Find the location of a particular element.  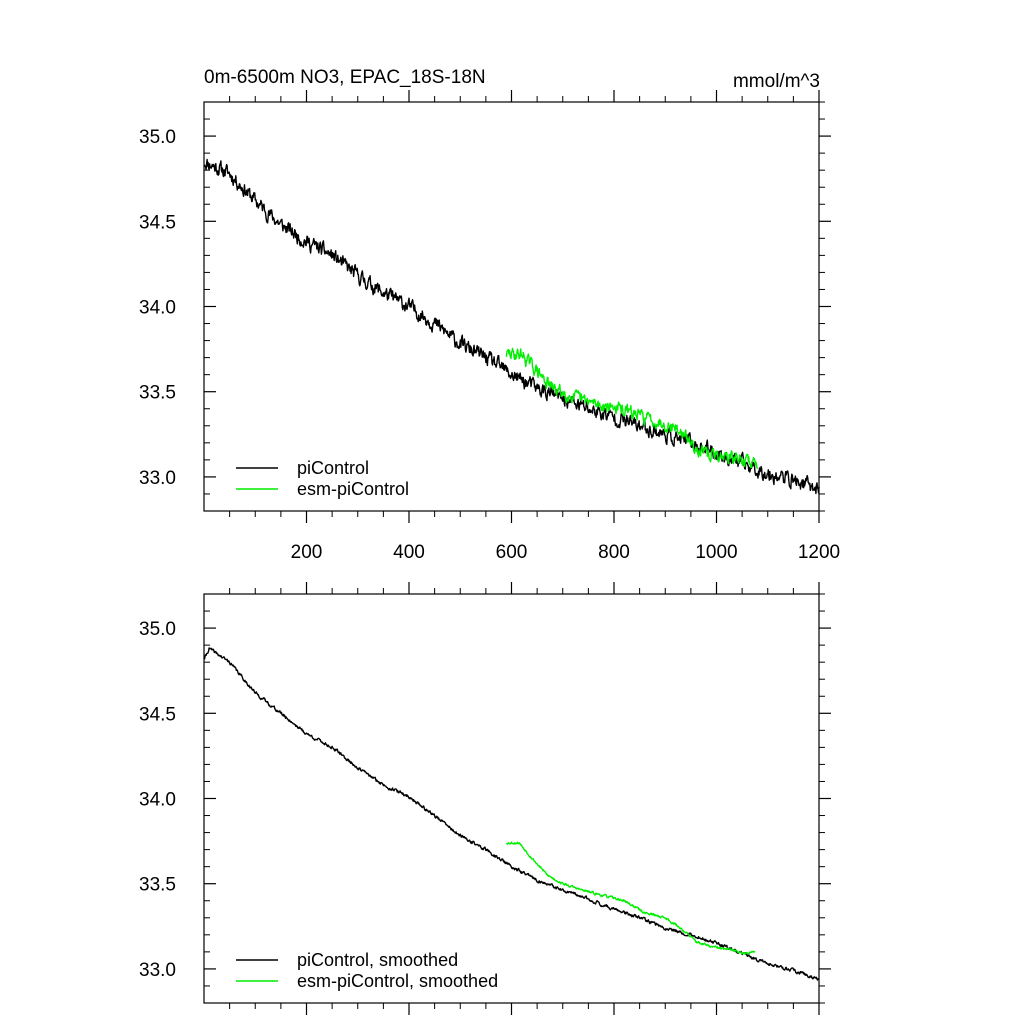

x-tick-label: 600 is located at coordinates (512, 552).